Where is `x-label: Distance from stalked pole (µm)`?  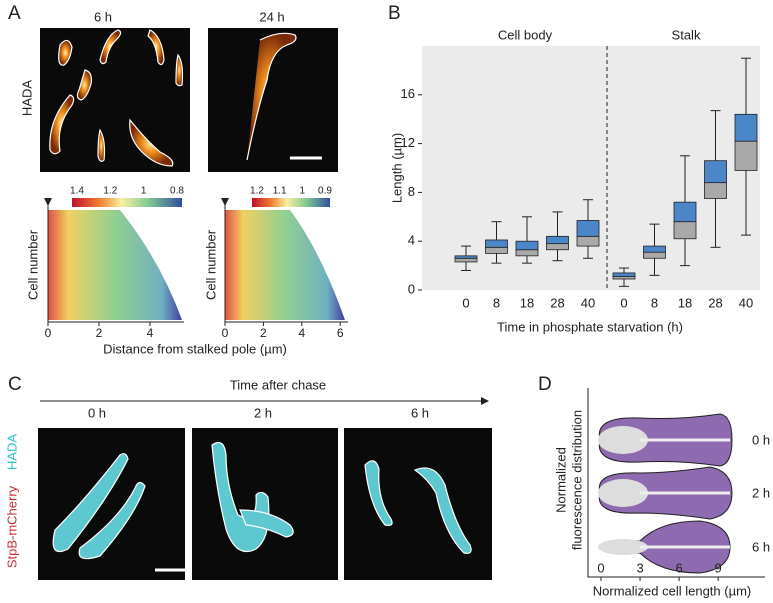
x-label: Distance from stalked pole (µm) is located at coordinates (195, 348).